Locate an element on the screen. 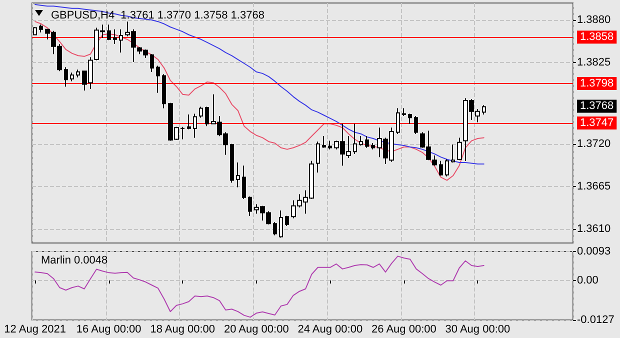 The height and width of the screenshot is (338, 620). text: 1.3768 is located at coordinates (597, 106).